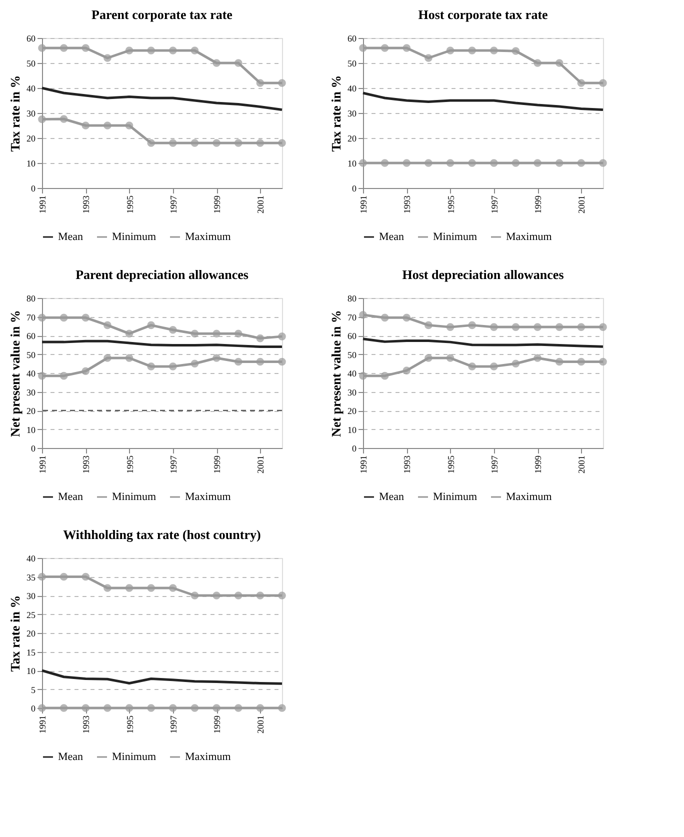 This screenshot has width=684, height=837. I want to click on x-tick-label: 1991, so click(43, 725).